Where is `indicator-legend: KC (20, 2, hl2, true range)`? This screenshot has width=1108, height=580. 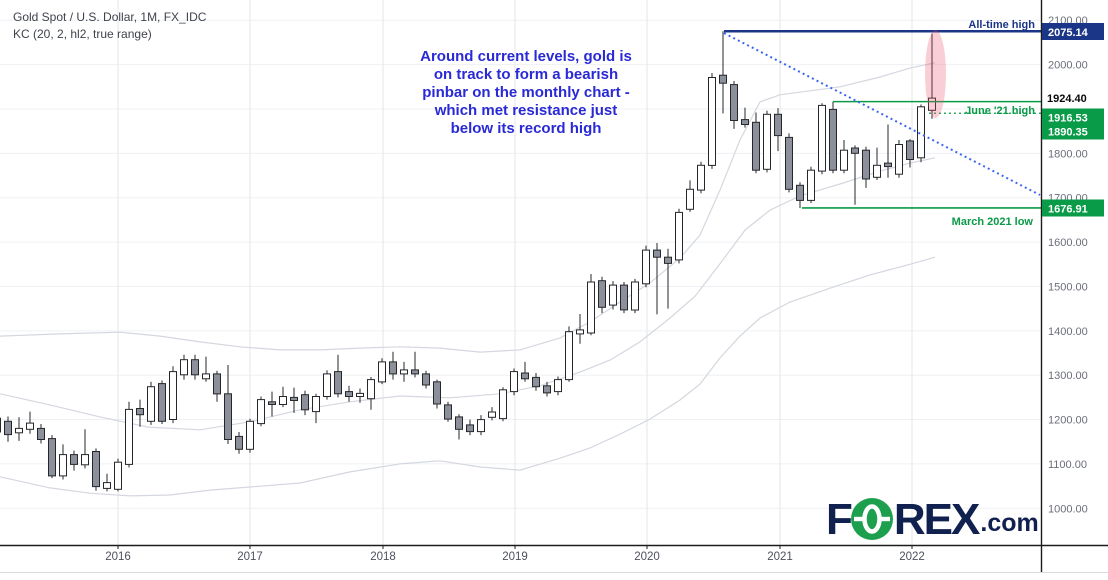 indicator-legend: KC (20, 2, hl2, true range) is located at coordinates (82, 34).